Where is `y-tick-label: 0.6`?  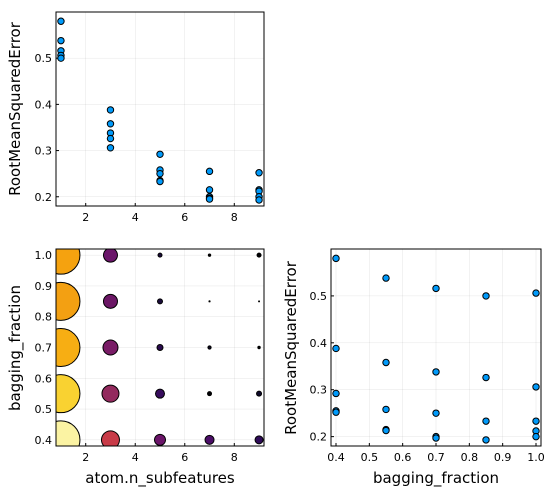 y-tick-label: 0.6 is located at coordinates (44, 378).